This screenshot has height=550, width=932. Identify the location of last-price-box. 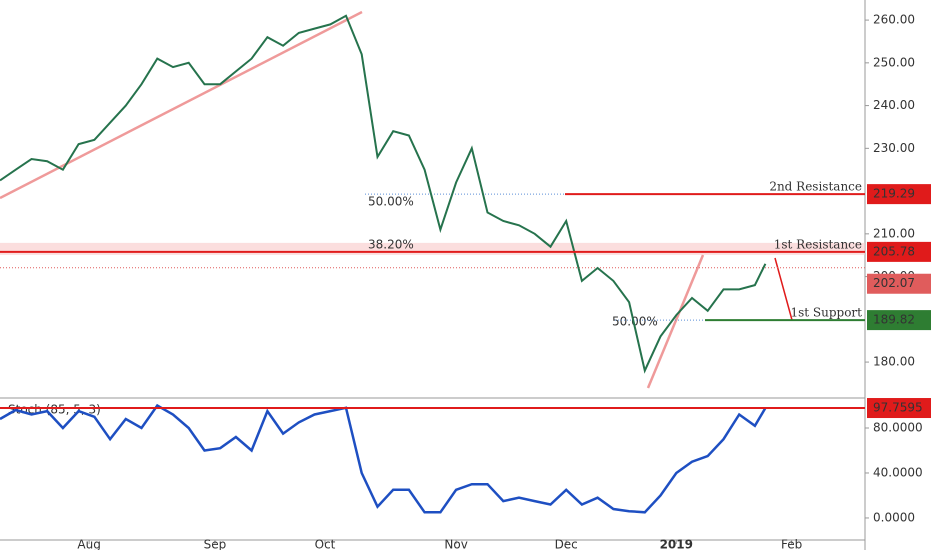
(899, 283).